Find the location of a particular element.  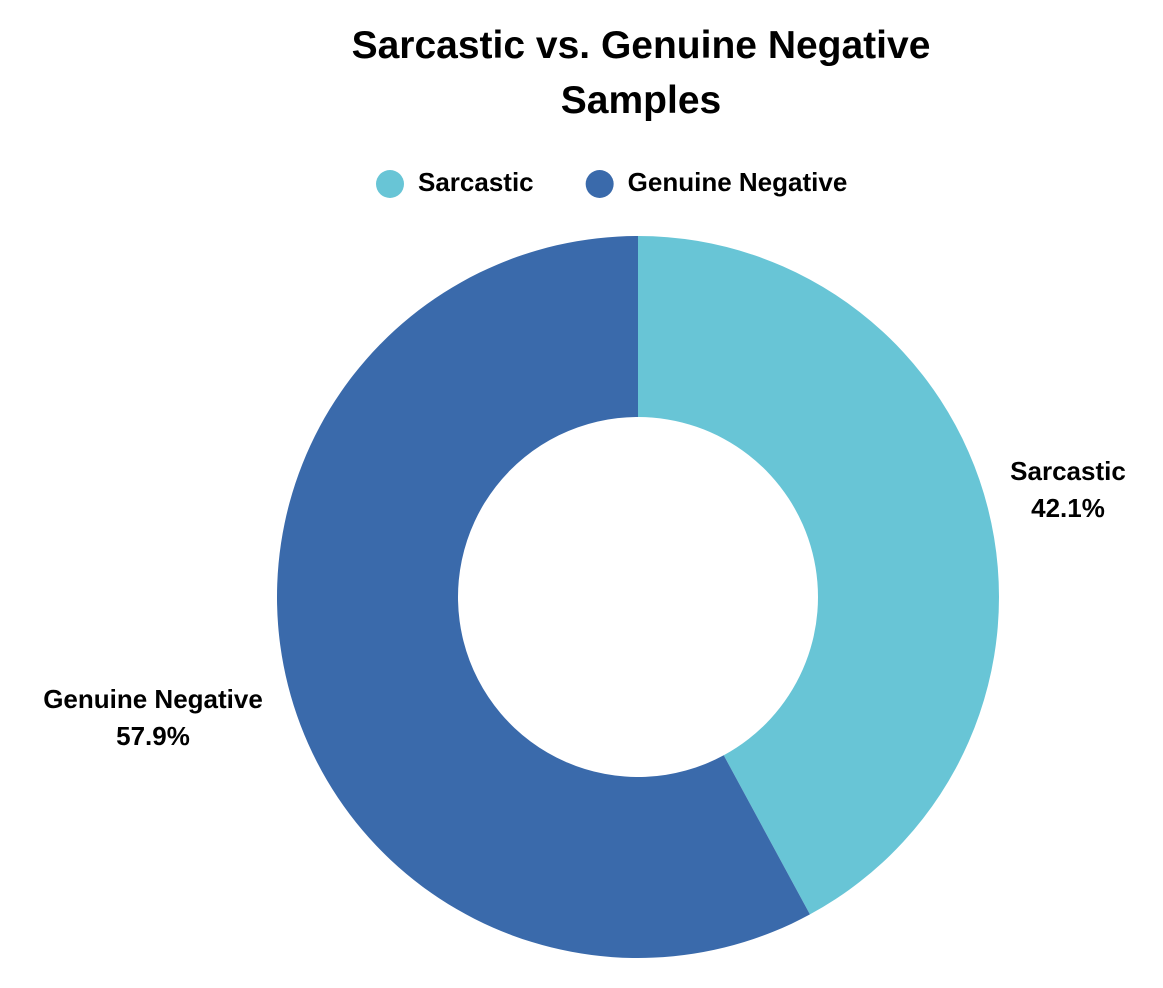

legend-label: Sarcastic is located at coordinates (476, 182).